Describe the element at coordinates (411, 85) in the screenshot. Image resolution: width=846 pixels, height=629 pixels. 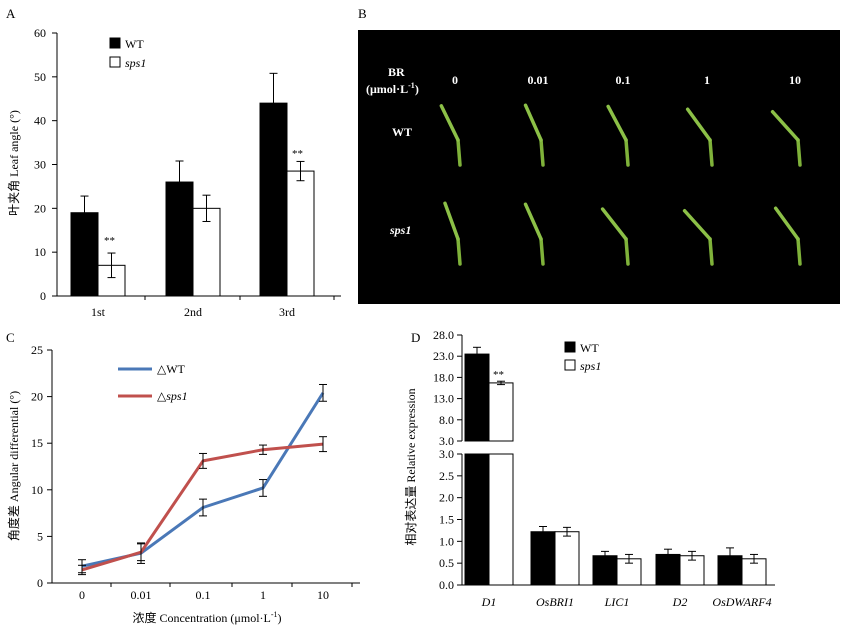
I see `br-label-sup: -1` at that location.